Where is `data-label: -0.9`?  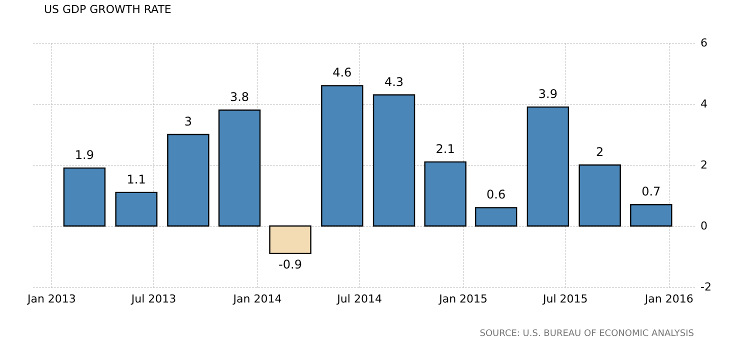 data-label: -0.9 is located at coordinates (290, 264).